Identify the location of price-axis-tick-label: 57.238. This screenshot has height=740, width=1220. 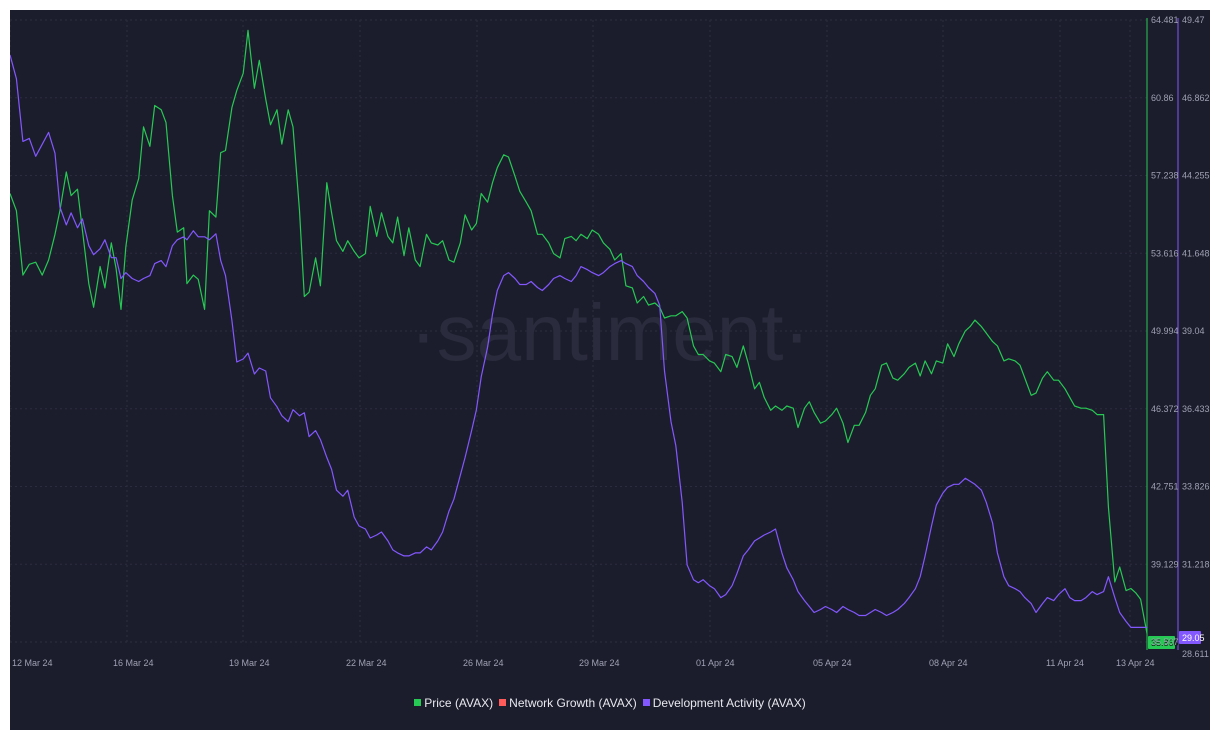
(1165, 176).